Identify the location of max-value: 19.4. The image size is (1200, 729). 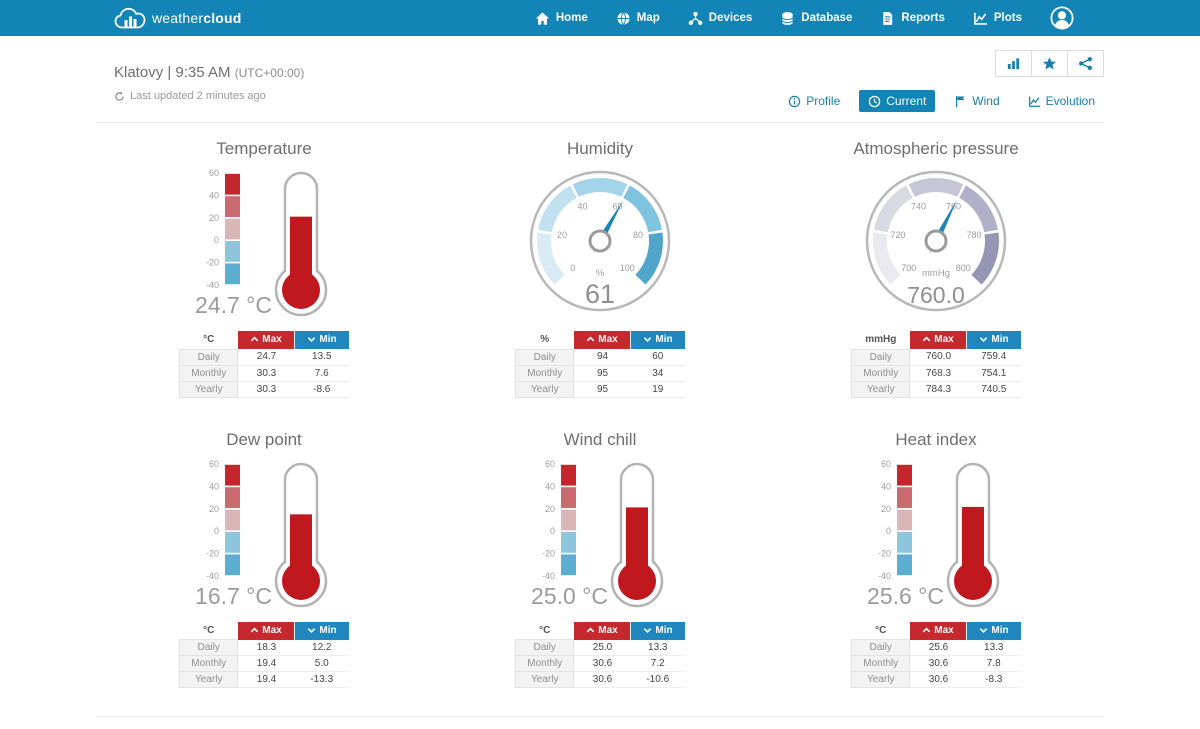
(266, 663).